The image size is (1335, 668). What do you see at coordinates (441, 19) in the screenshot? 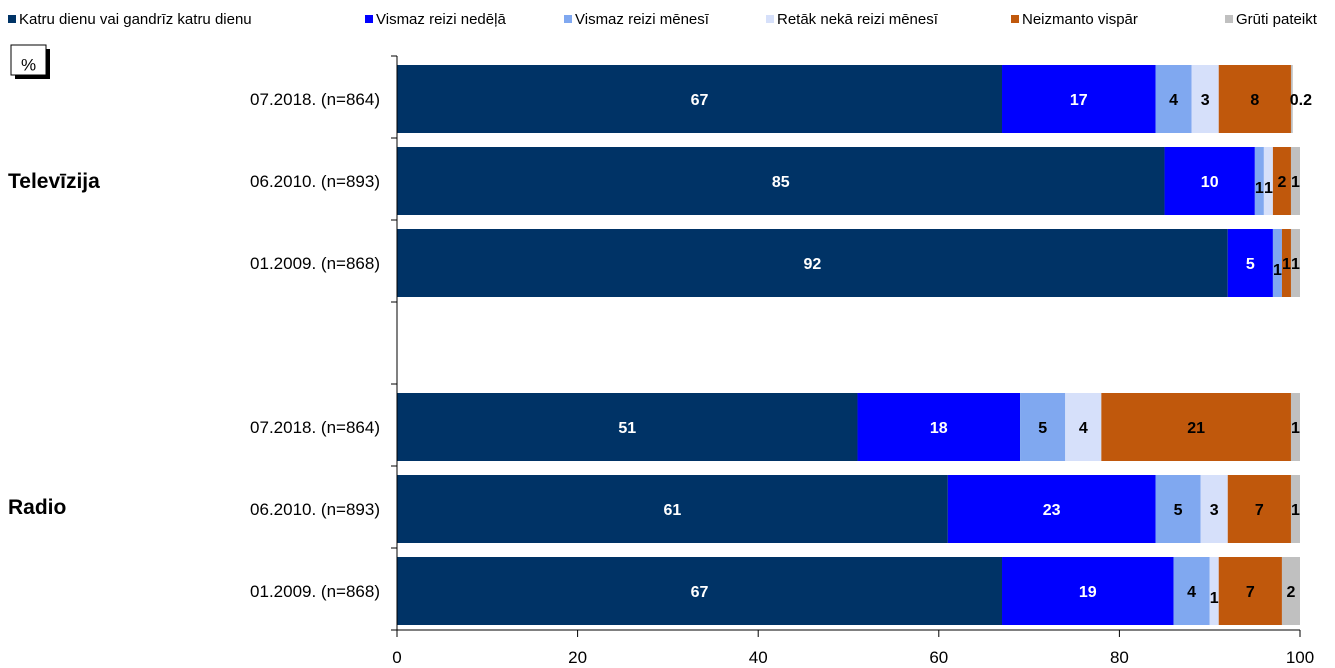
I see `legend-label: Vismaz reizi nedēļā` at bounding box center [441, 19].